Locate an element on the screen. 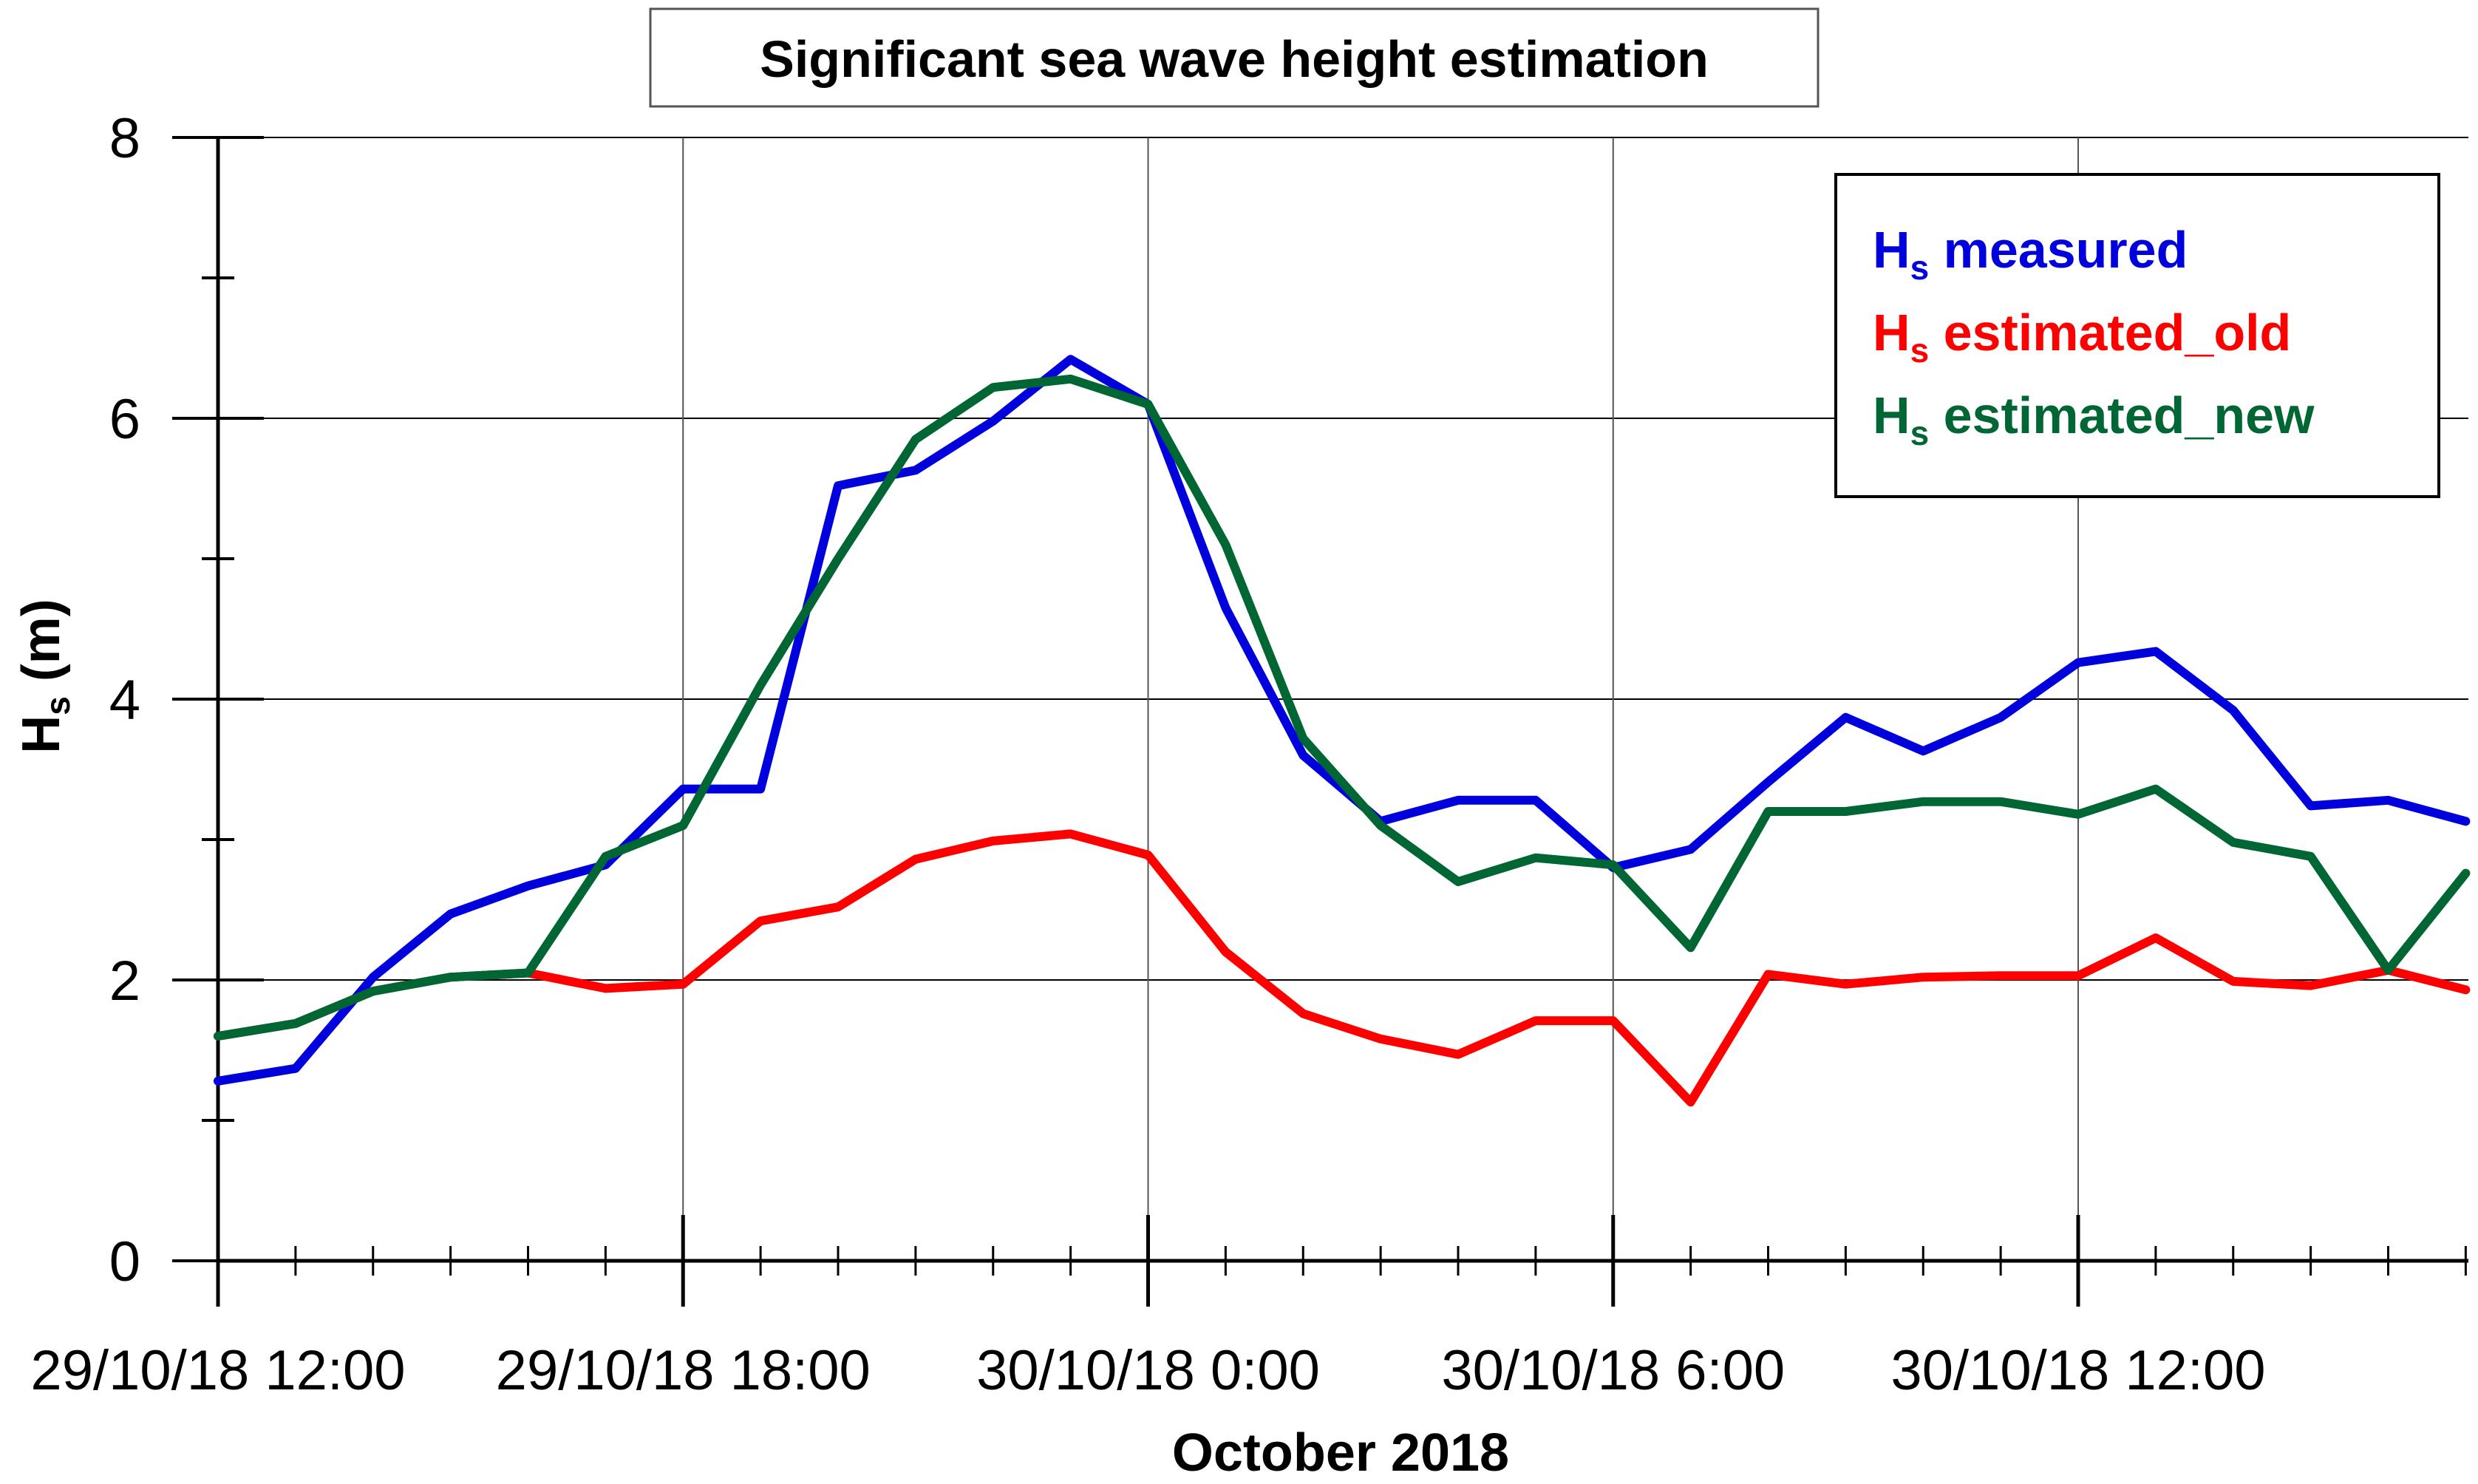 This screenshot has height=1484, width=2478. y-axis-title: Hs (m) is located at coordinates (44, 676).